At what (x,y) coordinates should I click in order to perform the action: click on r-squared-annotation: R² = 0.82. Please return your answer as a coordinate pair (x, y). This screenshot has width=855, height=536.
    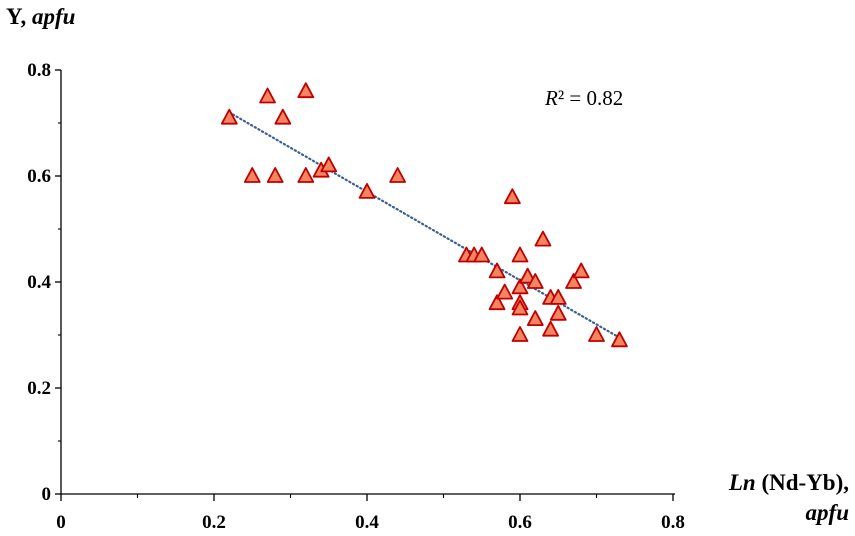
    Looking at the image, I should click on (584, 98).